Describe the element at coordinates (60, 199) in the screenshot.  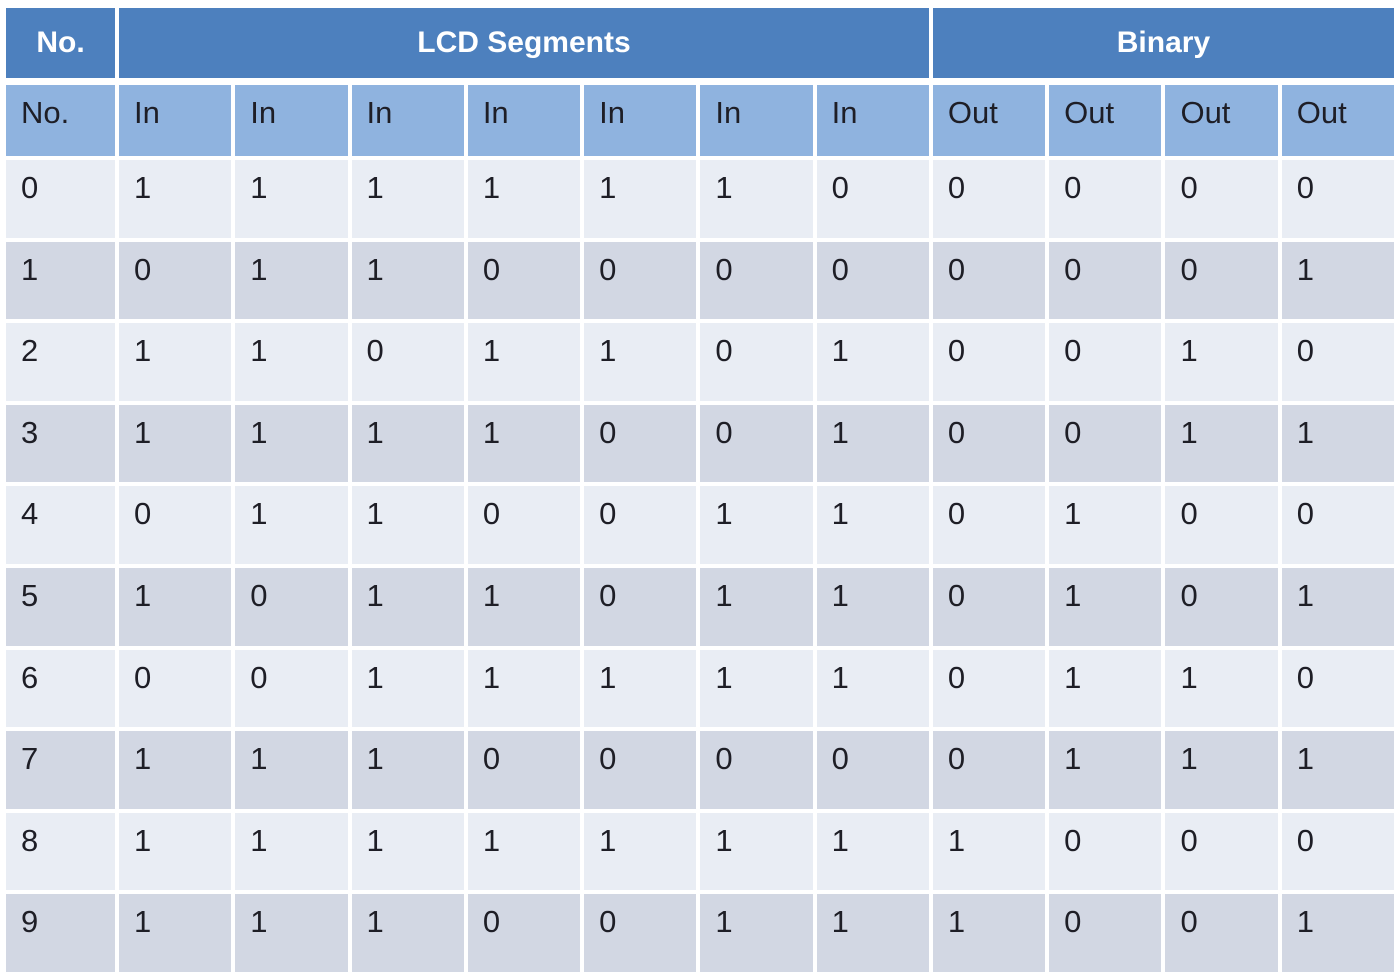
I see `row-number-cell: 0` at that location.